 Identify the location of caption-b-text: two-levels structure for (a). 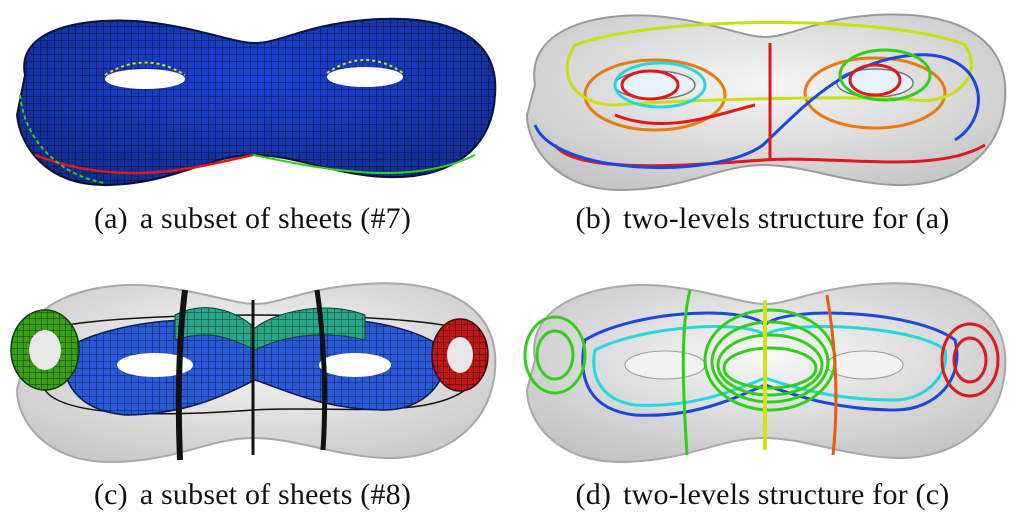
(786, 218).